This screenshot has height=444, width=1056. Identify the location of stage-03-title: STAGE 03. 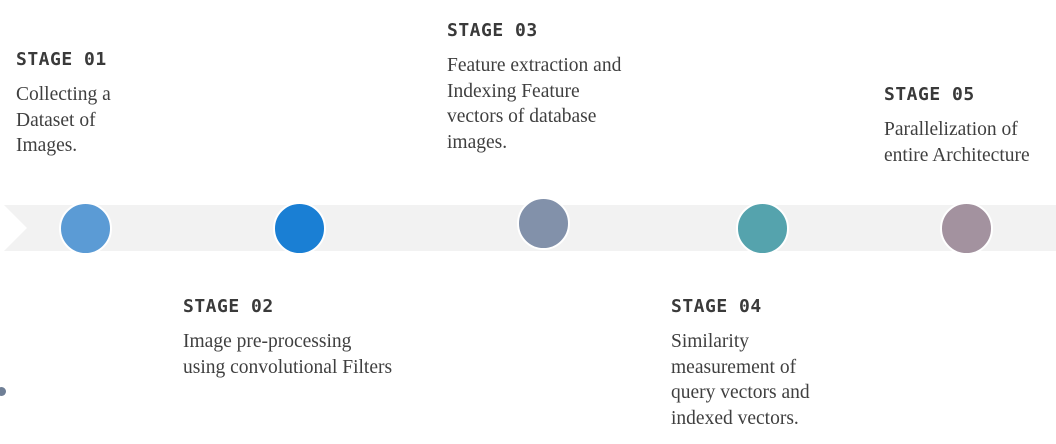
(492, 30).